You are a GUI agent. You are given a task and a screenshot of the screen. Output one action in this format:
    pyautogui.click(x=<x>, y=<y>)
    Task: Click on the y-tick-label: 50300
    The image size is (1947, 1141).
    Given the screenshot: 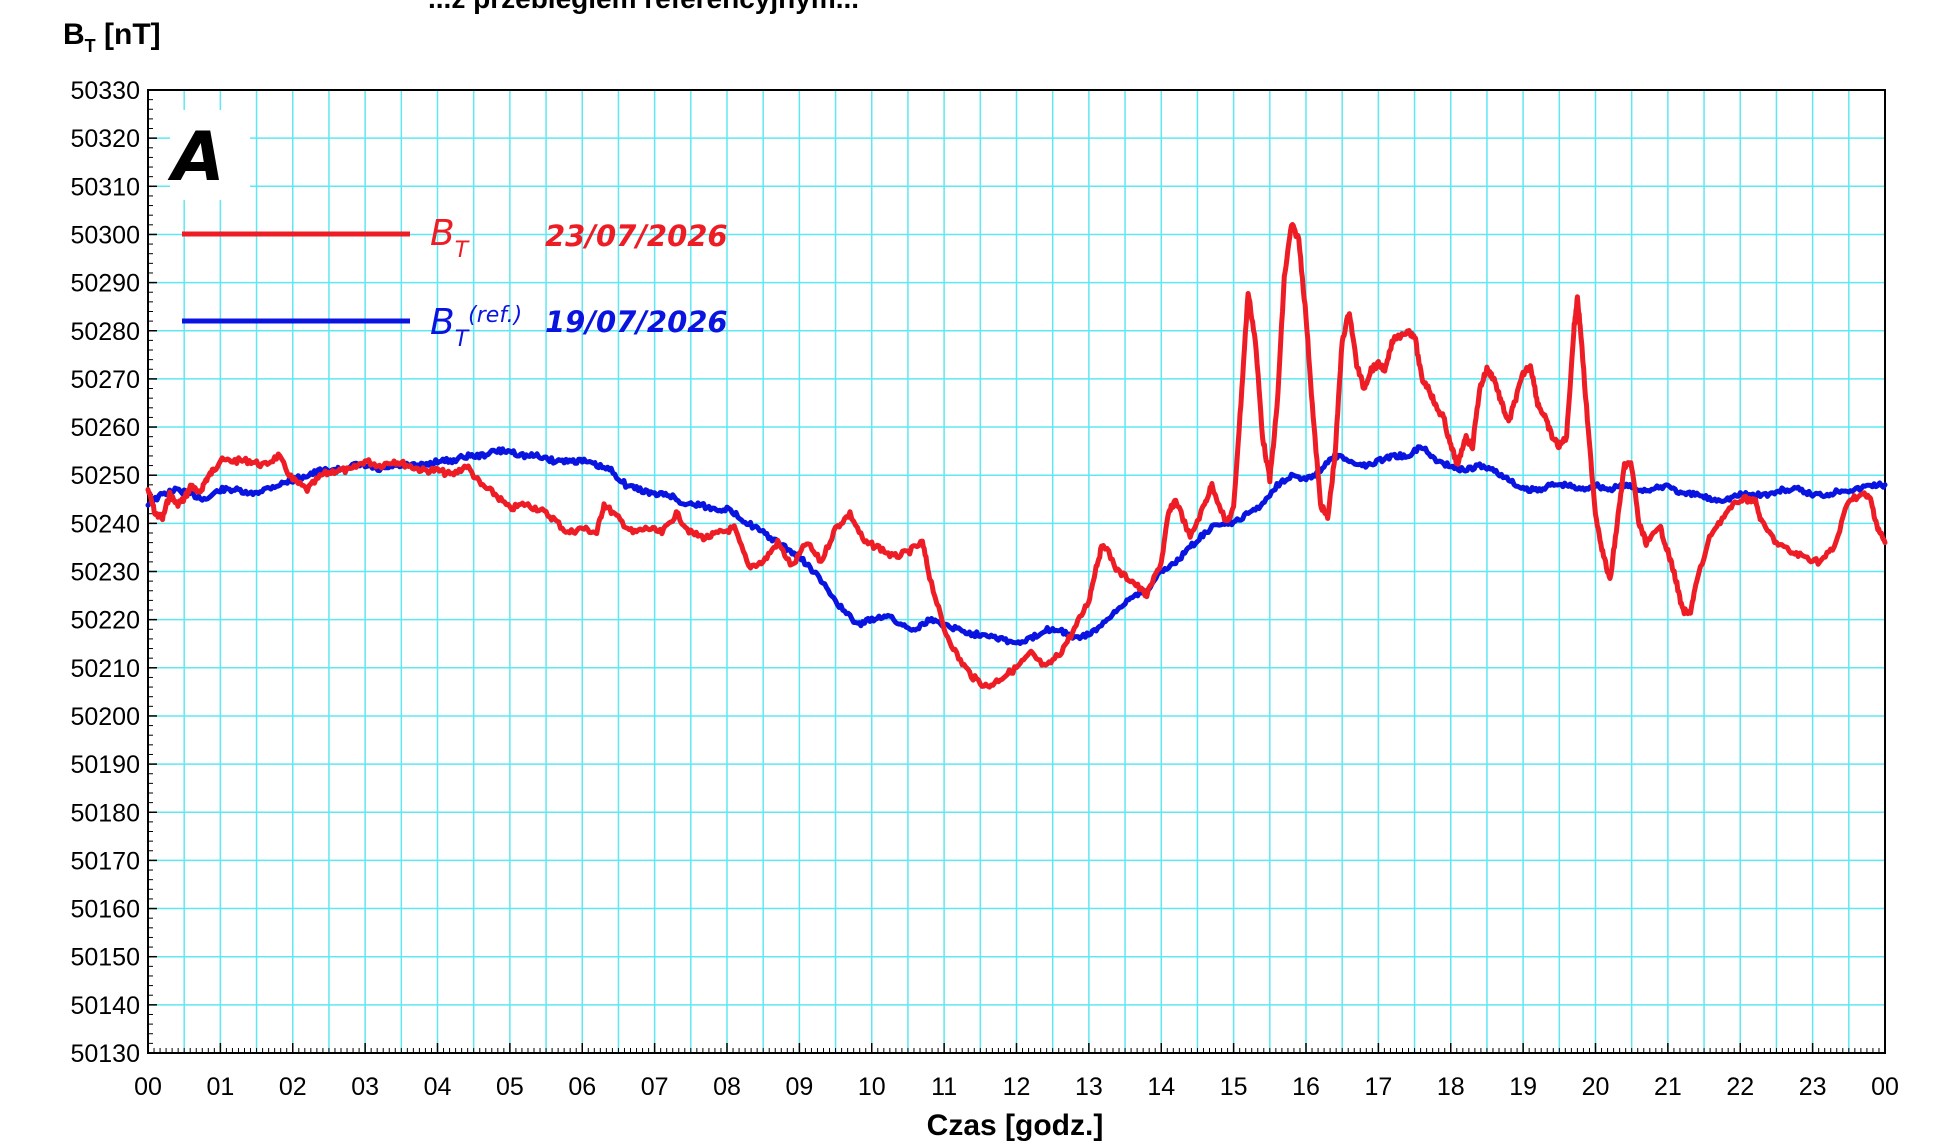 What is the action you would take?
    pyautogui.click(x=105, y=235)
    